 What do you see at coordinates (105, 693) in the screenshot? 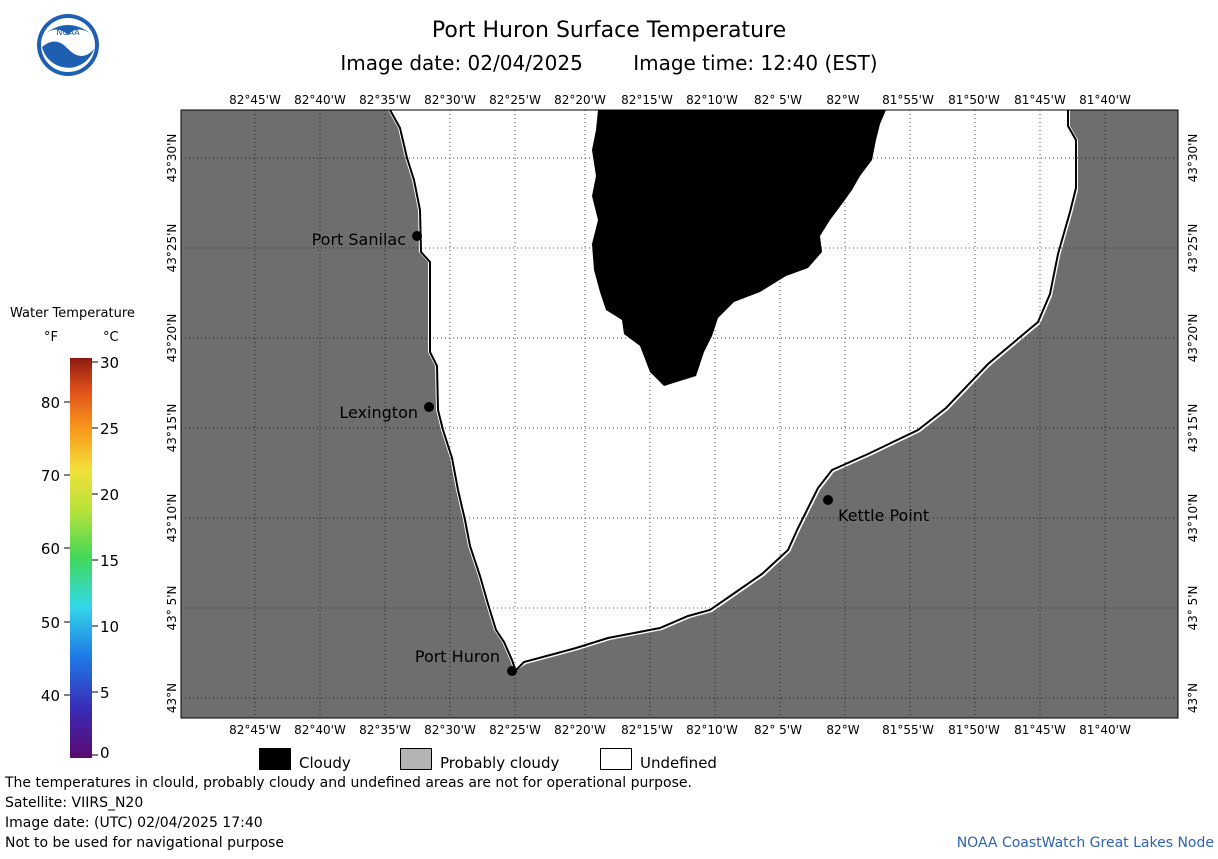
I see `c-tick-label: 5` at bounding box center [105, 693].